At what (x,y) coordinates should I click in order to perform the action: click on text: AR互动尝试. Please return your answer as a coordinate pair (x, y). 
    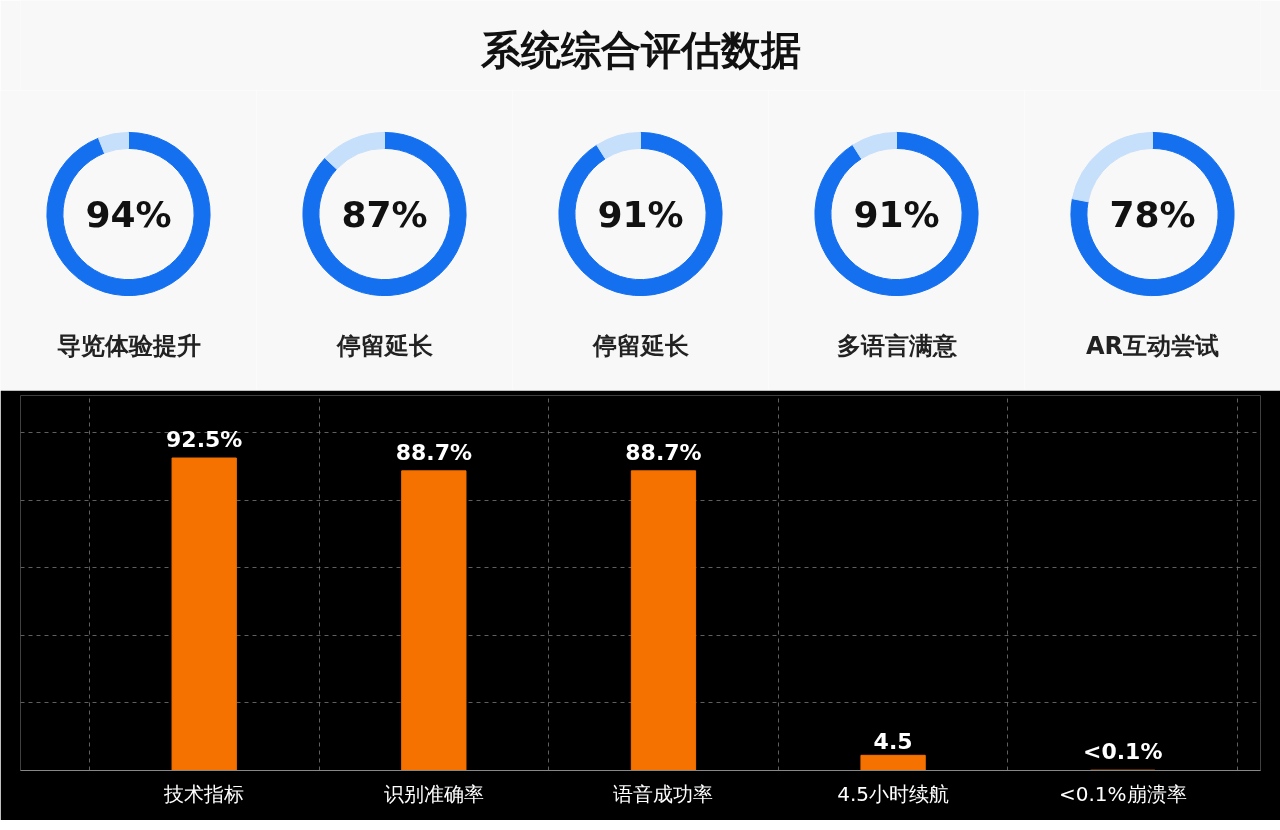
    Looking at the image, I should click on (1152, 346).